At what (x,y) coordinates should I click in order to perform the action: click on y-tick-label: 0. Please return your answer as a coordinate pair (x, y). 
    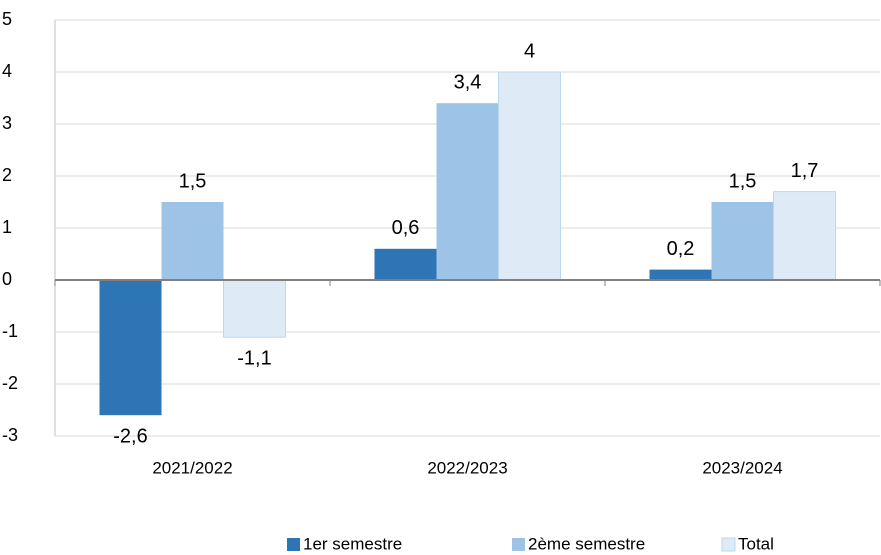
    Looking at the image, I should click on (7, 279).